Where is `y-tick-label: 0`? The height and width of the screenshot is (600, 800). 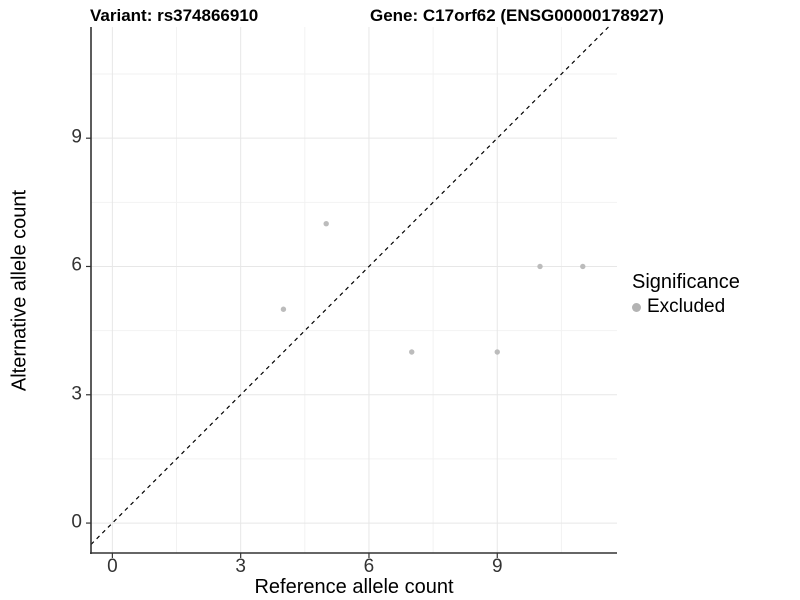
y-tick-label: 0 is located at coordinates (76, 522).